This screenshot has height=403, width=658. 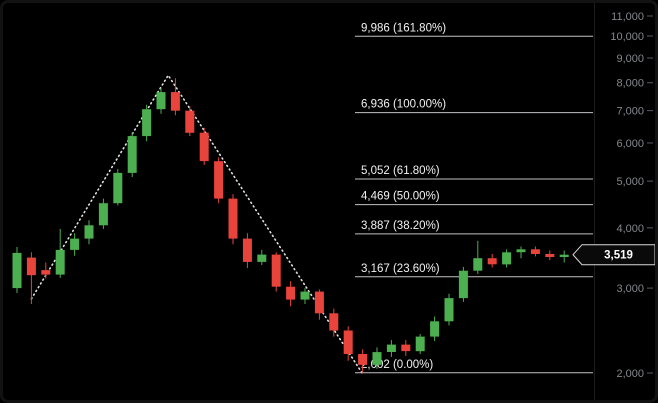 What do you see at coordinates (630, 374) in the screenshot?
I see `price-axis-label: 2,000` at bounding box center [630, 374].